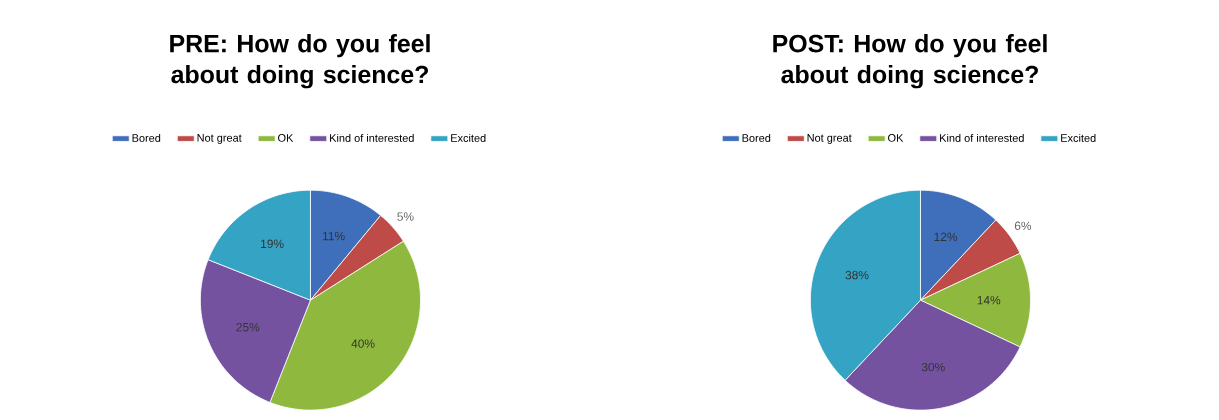  I want to click on chart-title: PRE: How do you feel about doing science?, so click(300, 61).